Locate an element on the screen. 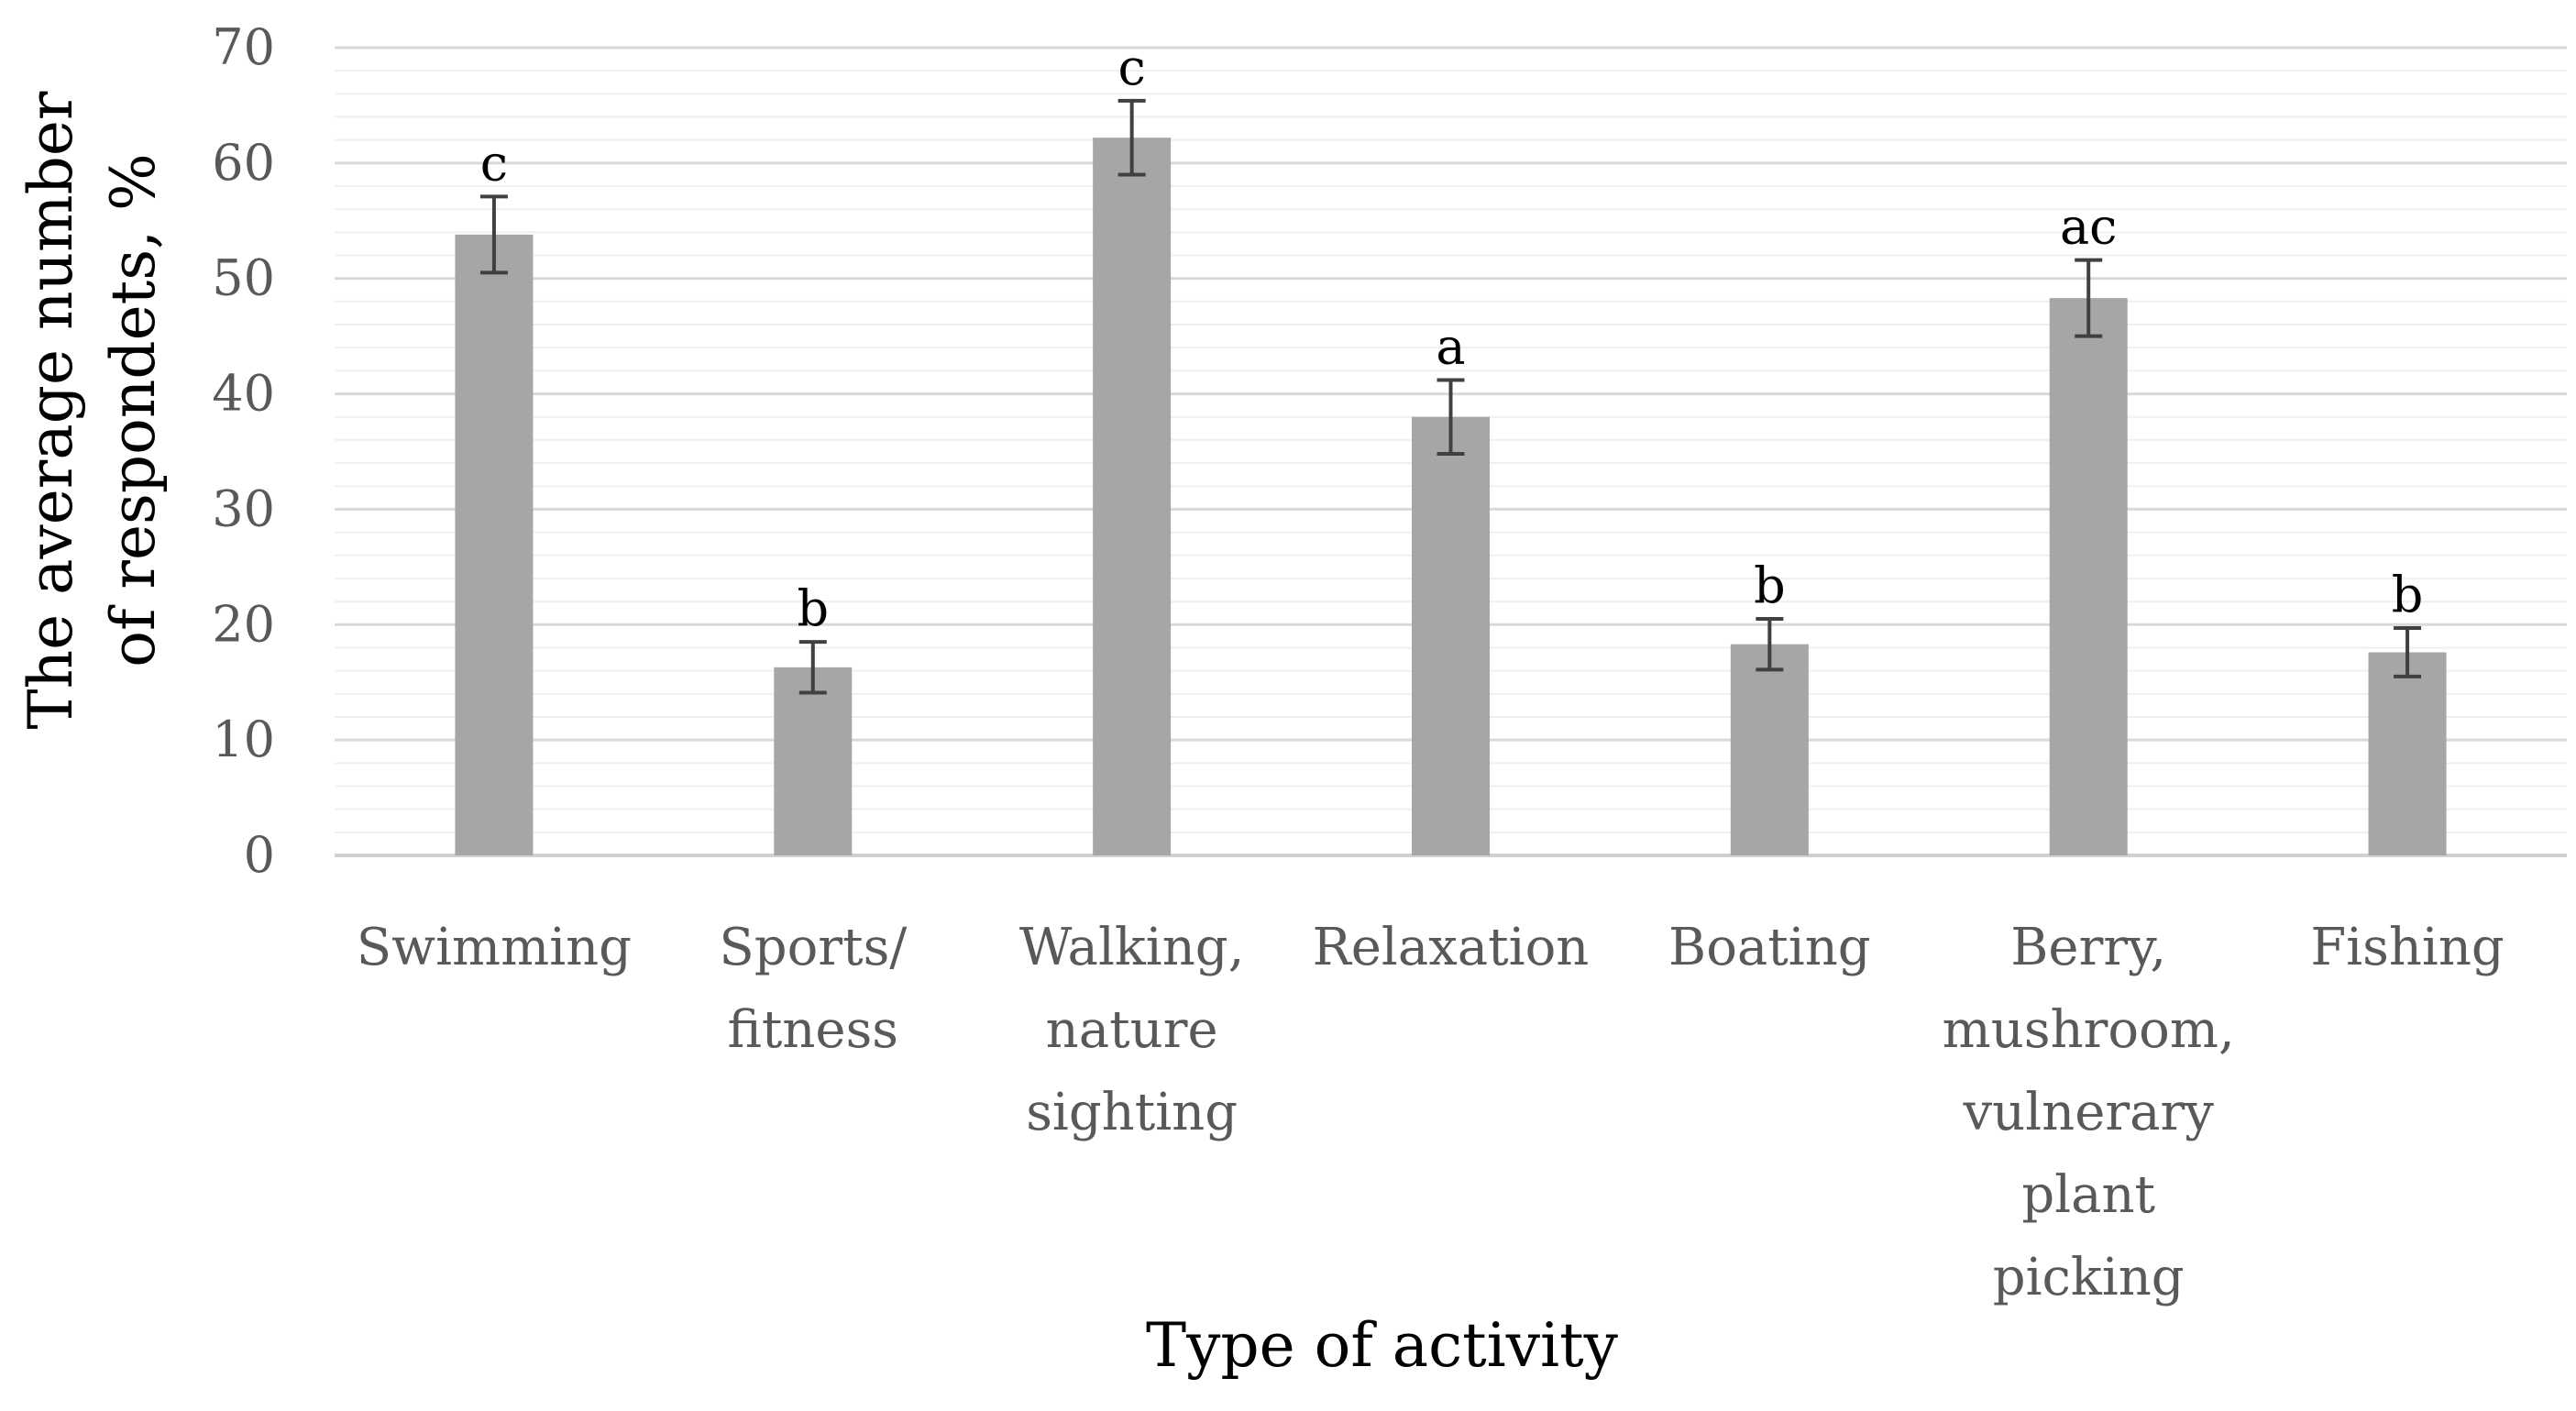 This screenshot has width=2576, height=1411. y-tick-label: 0 is located at coordinates (259, 855).